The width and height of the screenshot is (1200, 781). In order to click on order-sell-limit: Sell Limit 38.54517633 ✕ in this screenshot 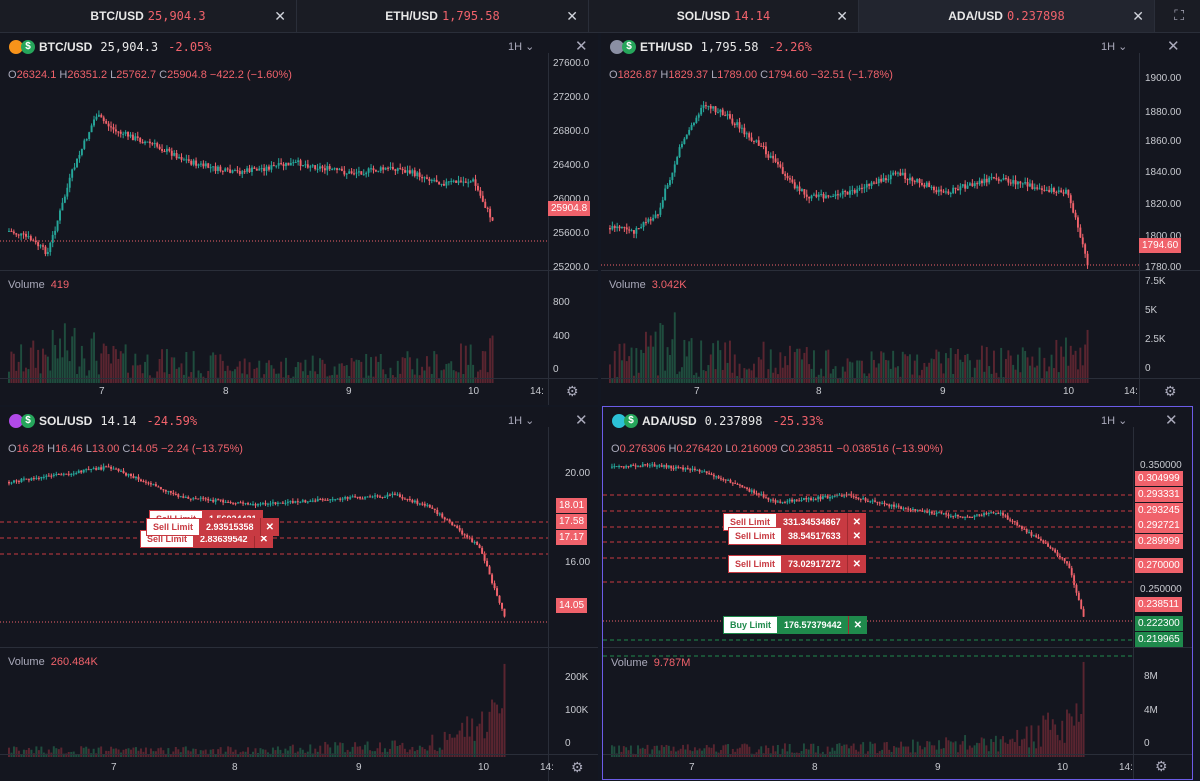, I will do `click(797, 536)`.